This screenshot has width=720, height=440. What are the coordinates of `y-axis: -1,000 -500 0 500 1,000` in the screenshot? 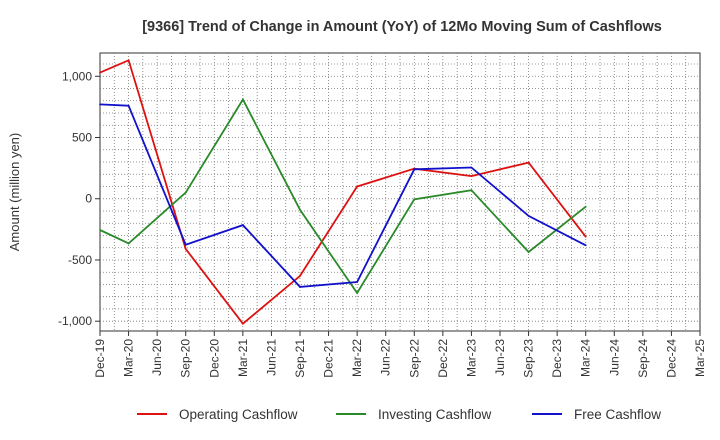 It's located at (79, 198).